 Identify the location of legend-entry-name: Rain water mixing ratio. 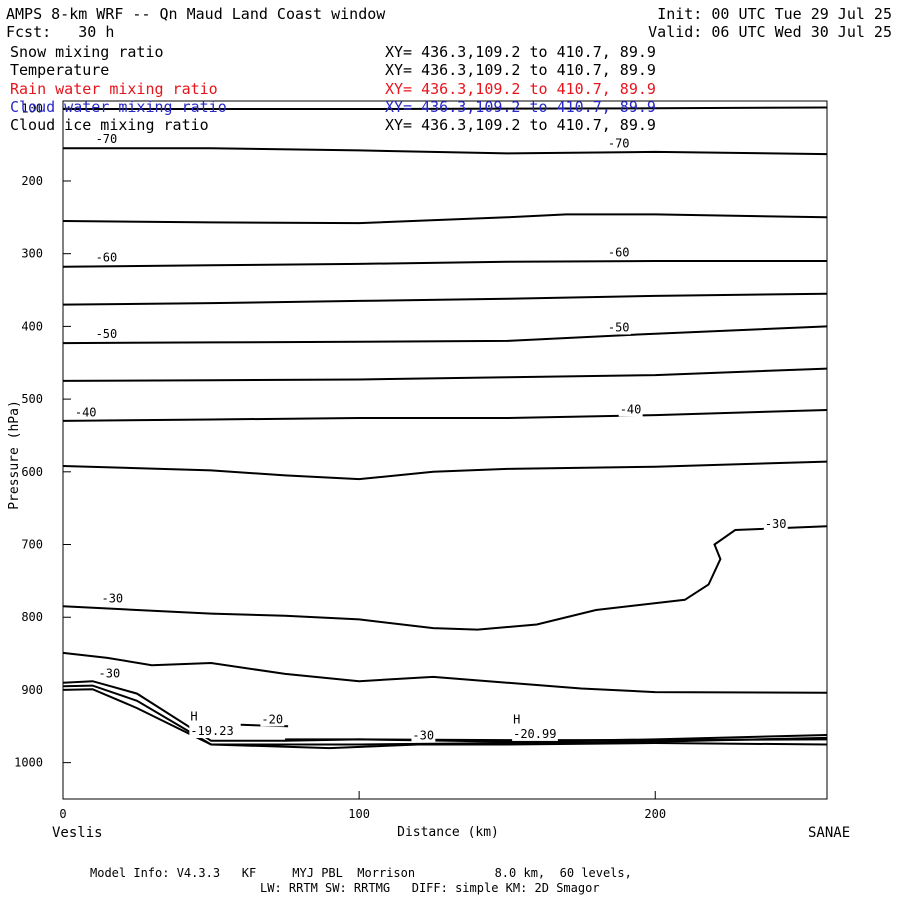
(114, 88).